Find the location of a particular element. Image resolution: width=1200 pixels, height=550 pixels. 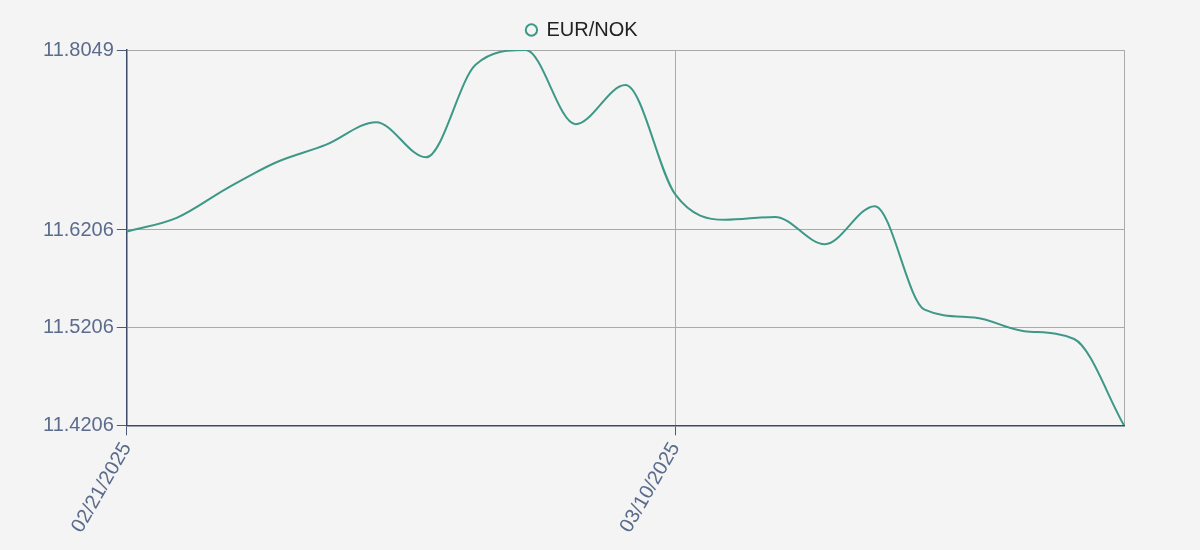

y-tick-label: 11.8049 is located at coordinates (78, 48).